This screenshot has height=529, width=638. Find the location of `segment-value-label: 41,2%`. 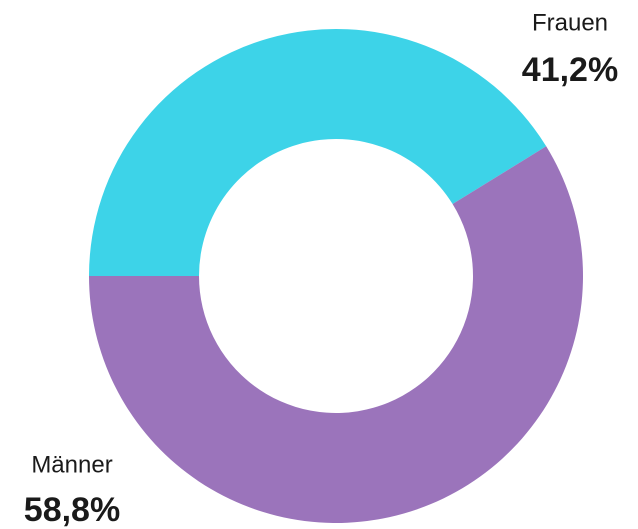

segment-value-label: 41,2% is located at coordinates (570, 70).